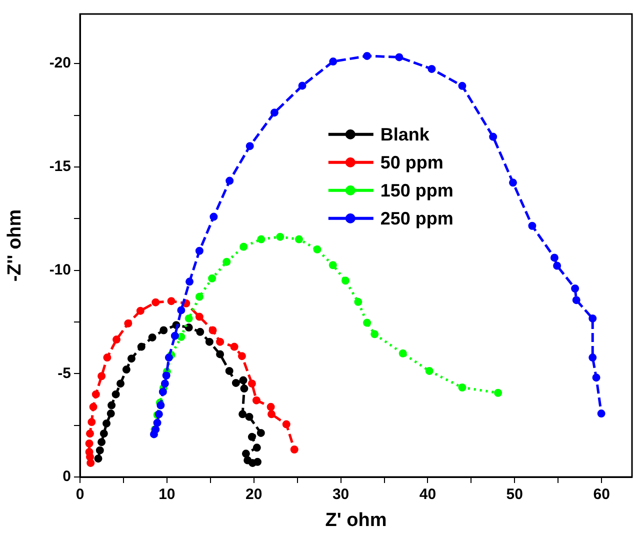 The width and height of the screenshot is (637, 536). Describe the element at coordinates (601, 495) in the screenshot. I see `x-tick-label: 60` at that location.